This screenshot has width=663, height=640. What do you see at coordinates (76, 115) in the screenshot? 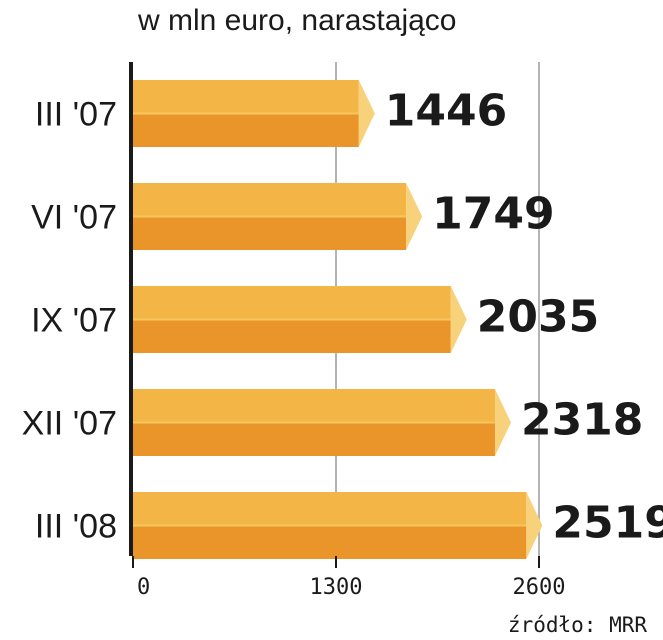
I see `category-label: III '07` at bounding box center [76, 115].